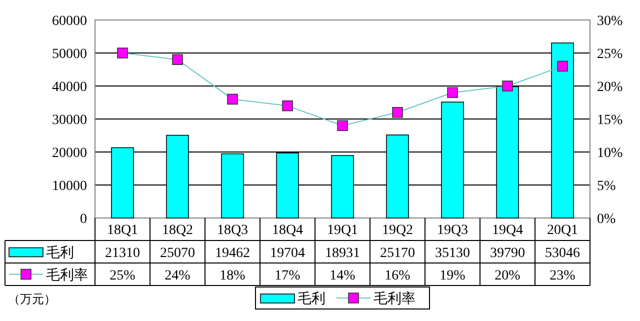  Describe the element at coordinates (610, 21) in the screenshot. I see `y2-tick-label: 30%` at that location.